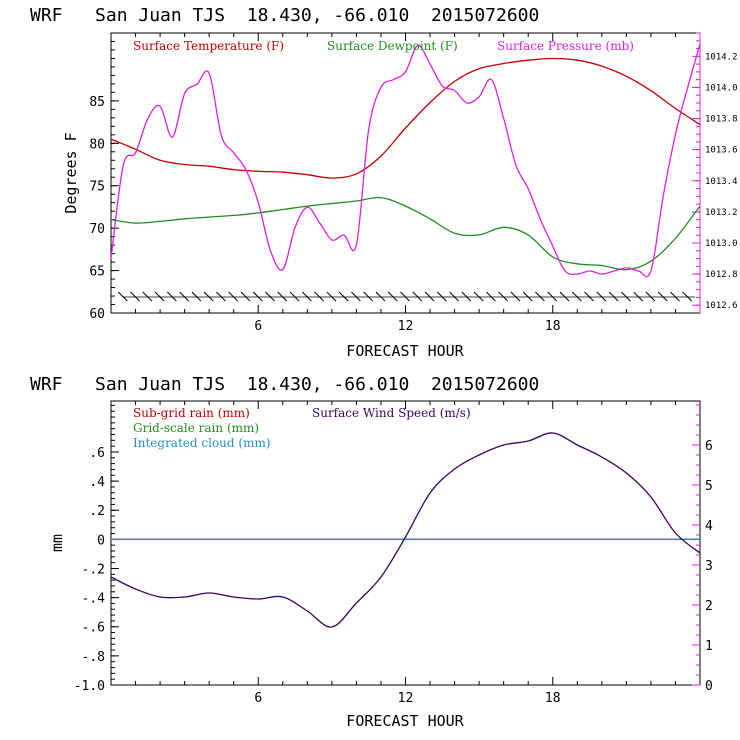 This screenshot has height=740, width=740. I want to click on y-tick-label: -.6, so click(93, 628).